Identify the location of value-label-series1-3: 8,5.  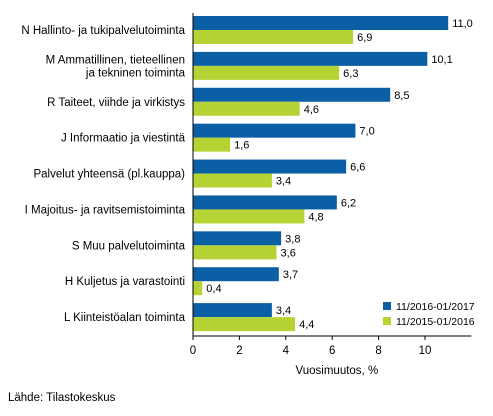
(401, 96).